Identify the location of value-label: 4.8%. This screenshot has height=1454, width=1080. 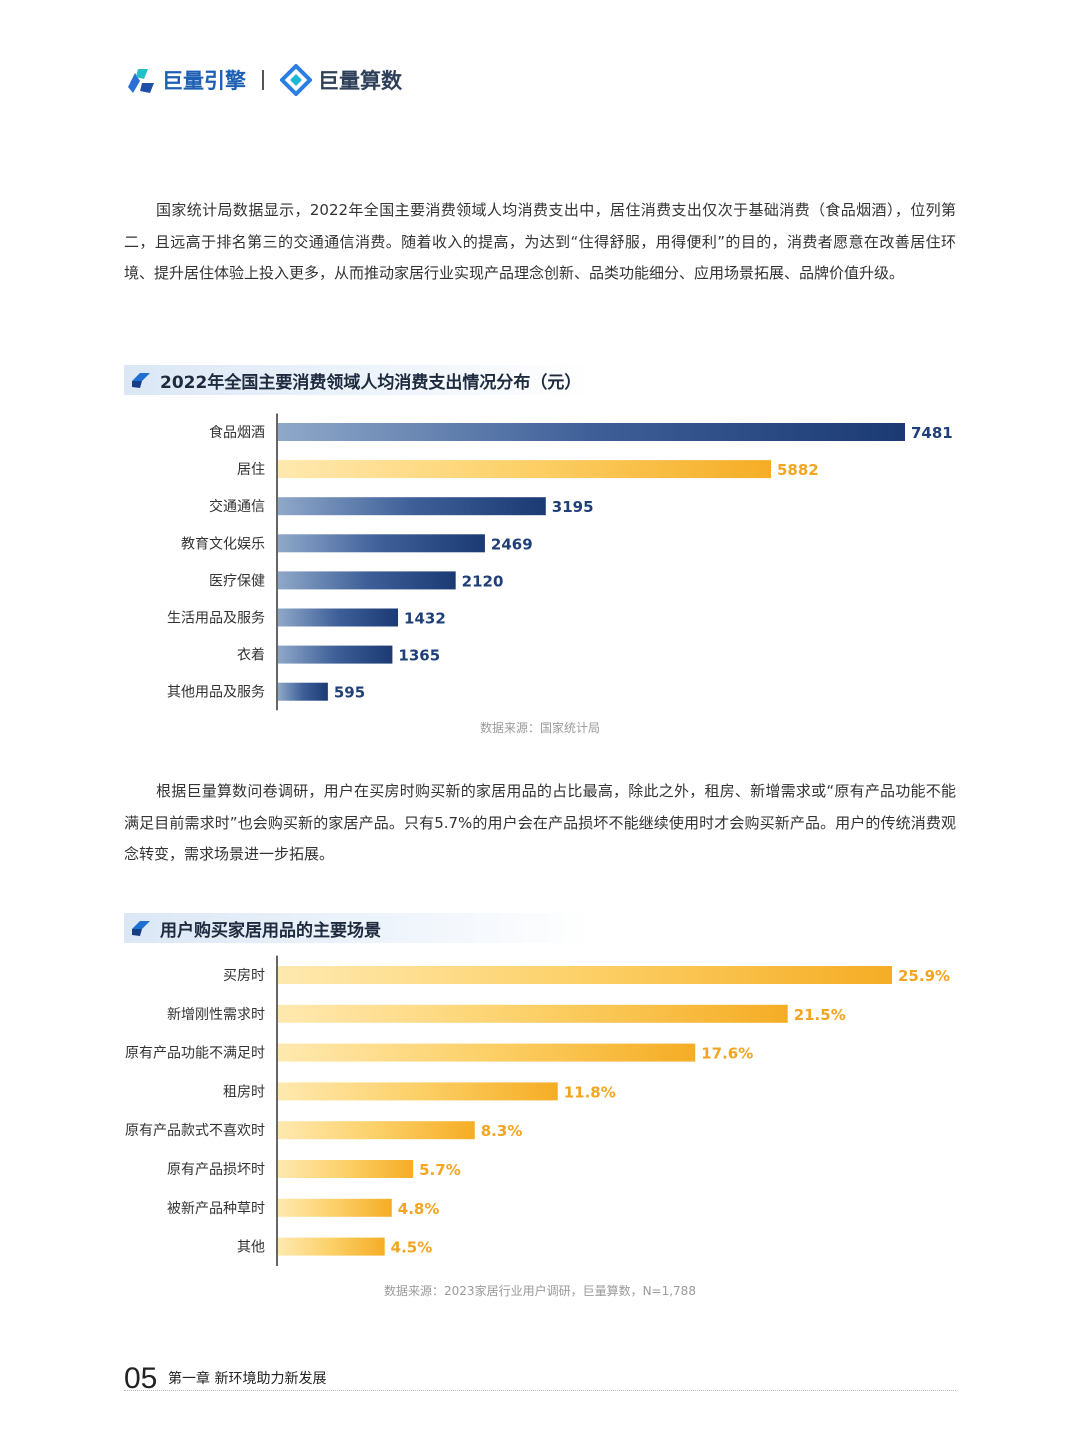
(419, 1209).